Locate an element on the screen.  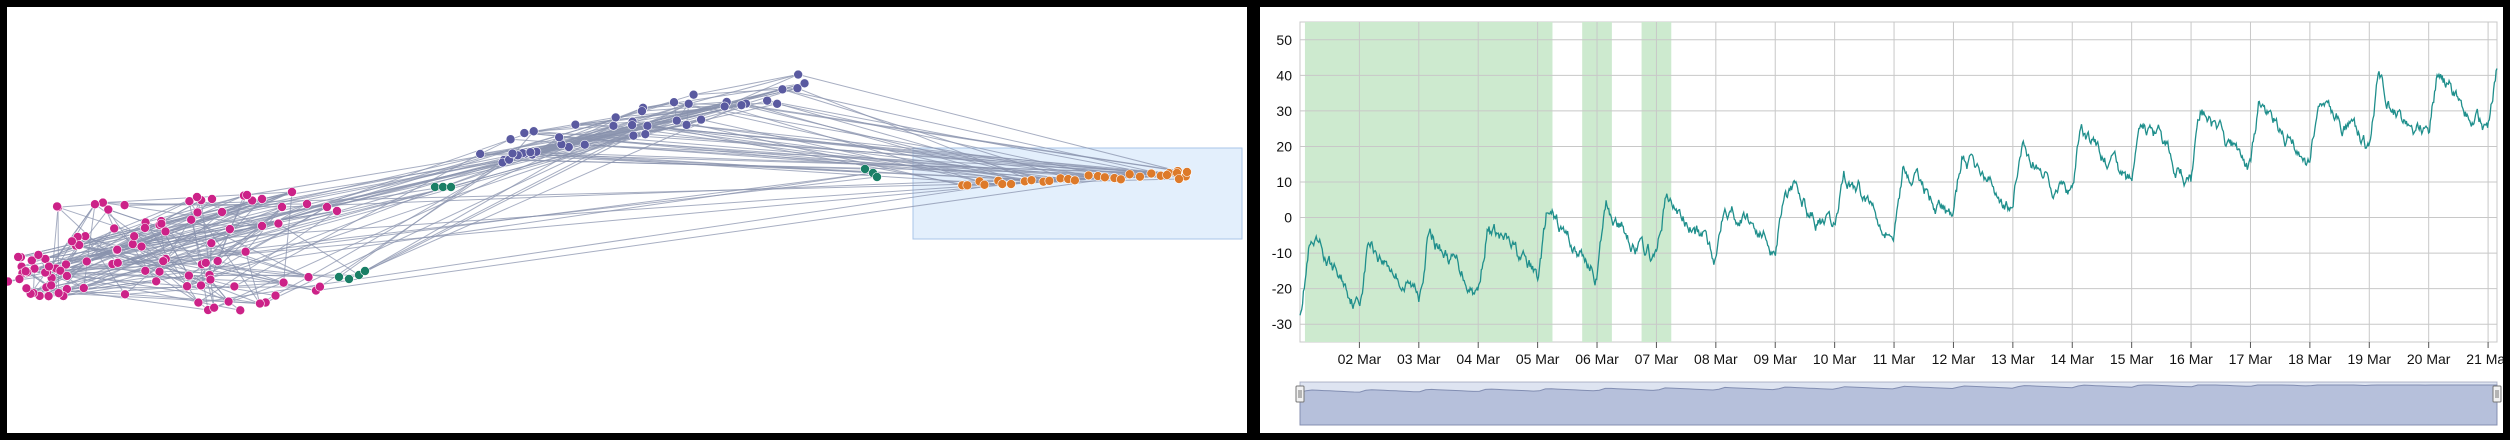
navigator-selection is located at coordinates (1898, 403).